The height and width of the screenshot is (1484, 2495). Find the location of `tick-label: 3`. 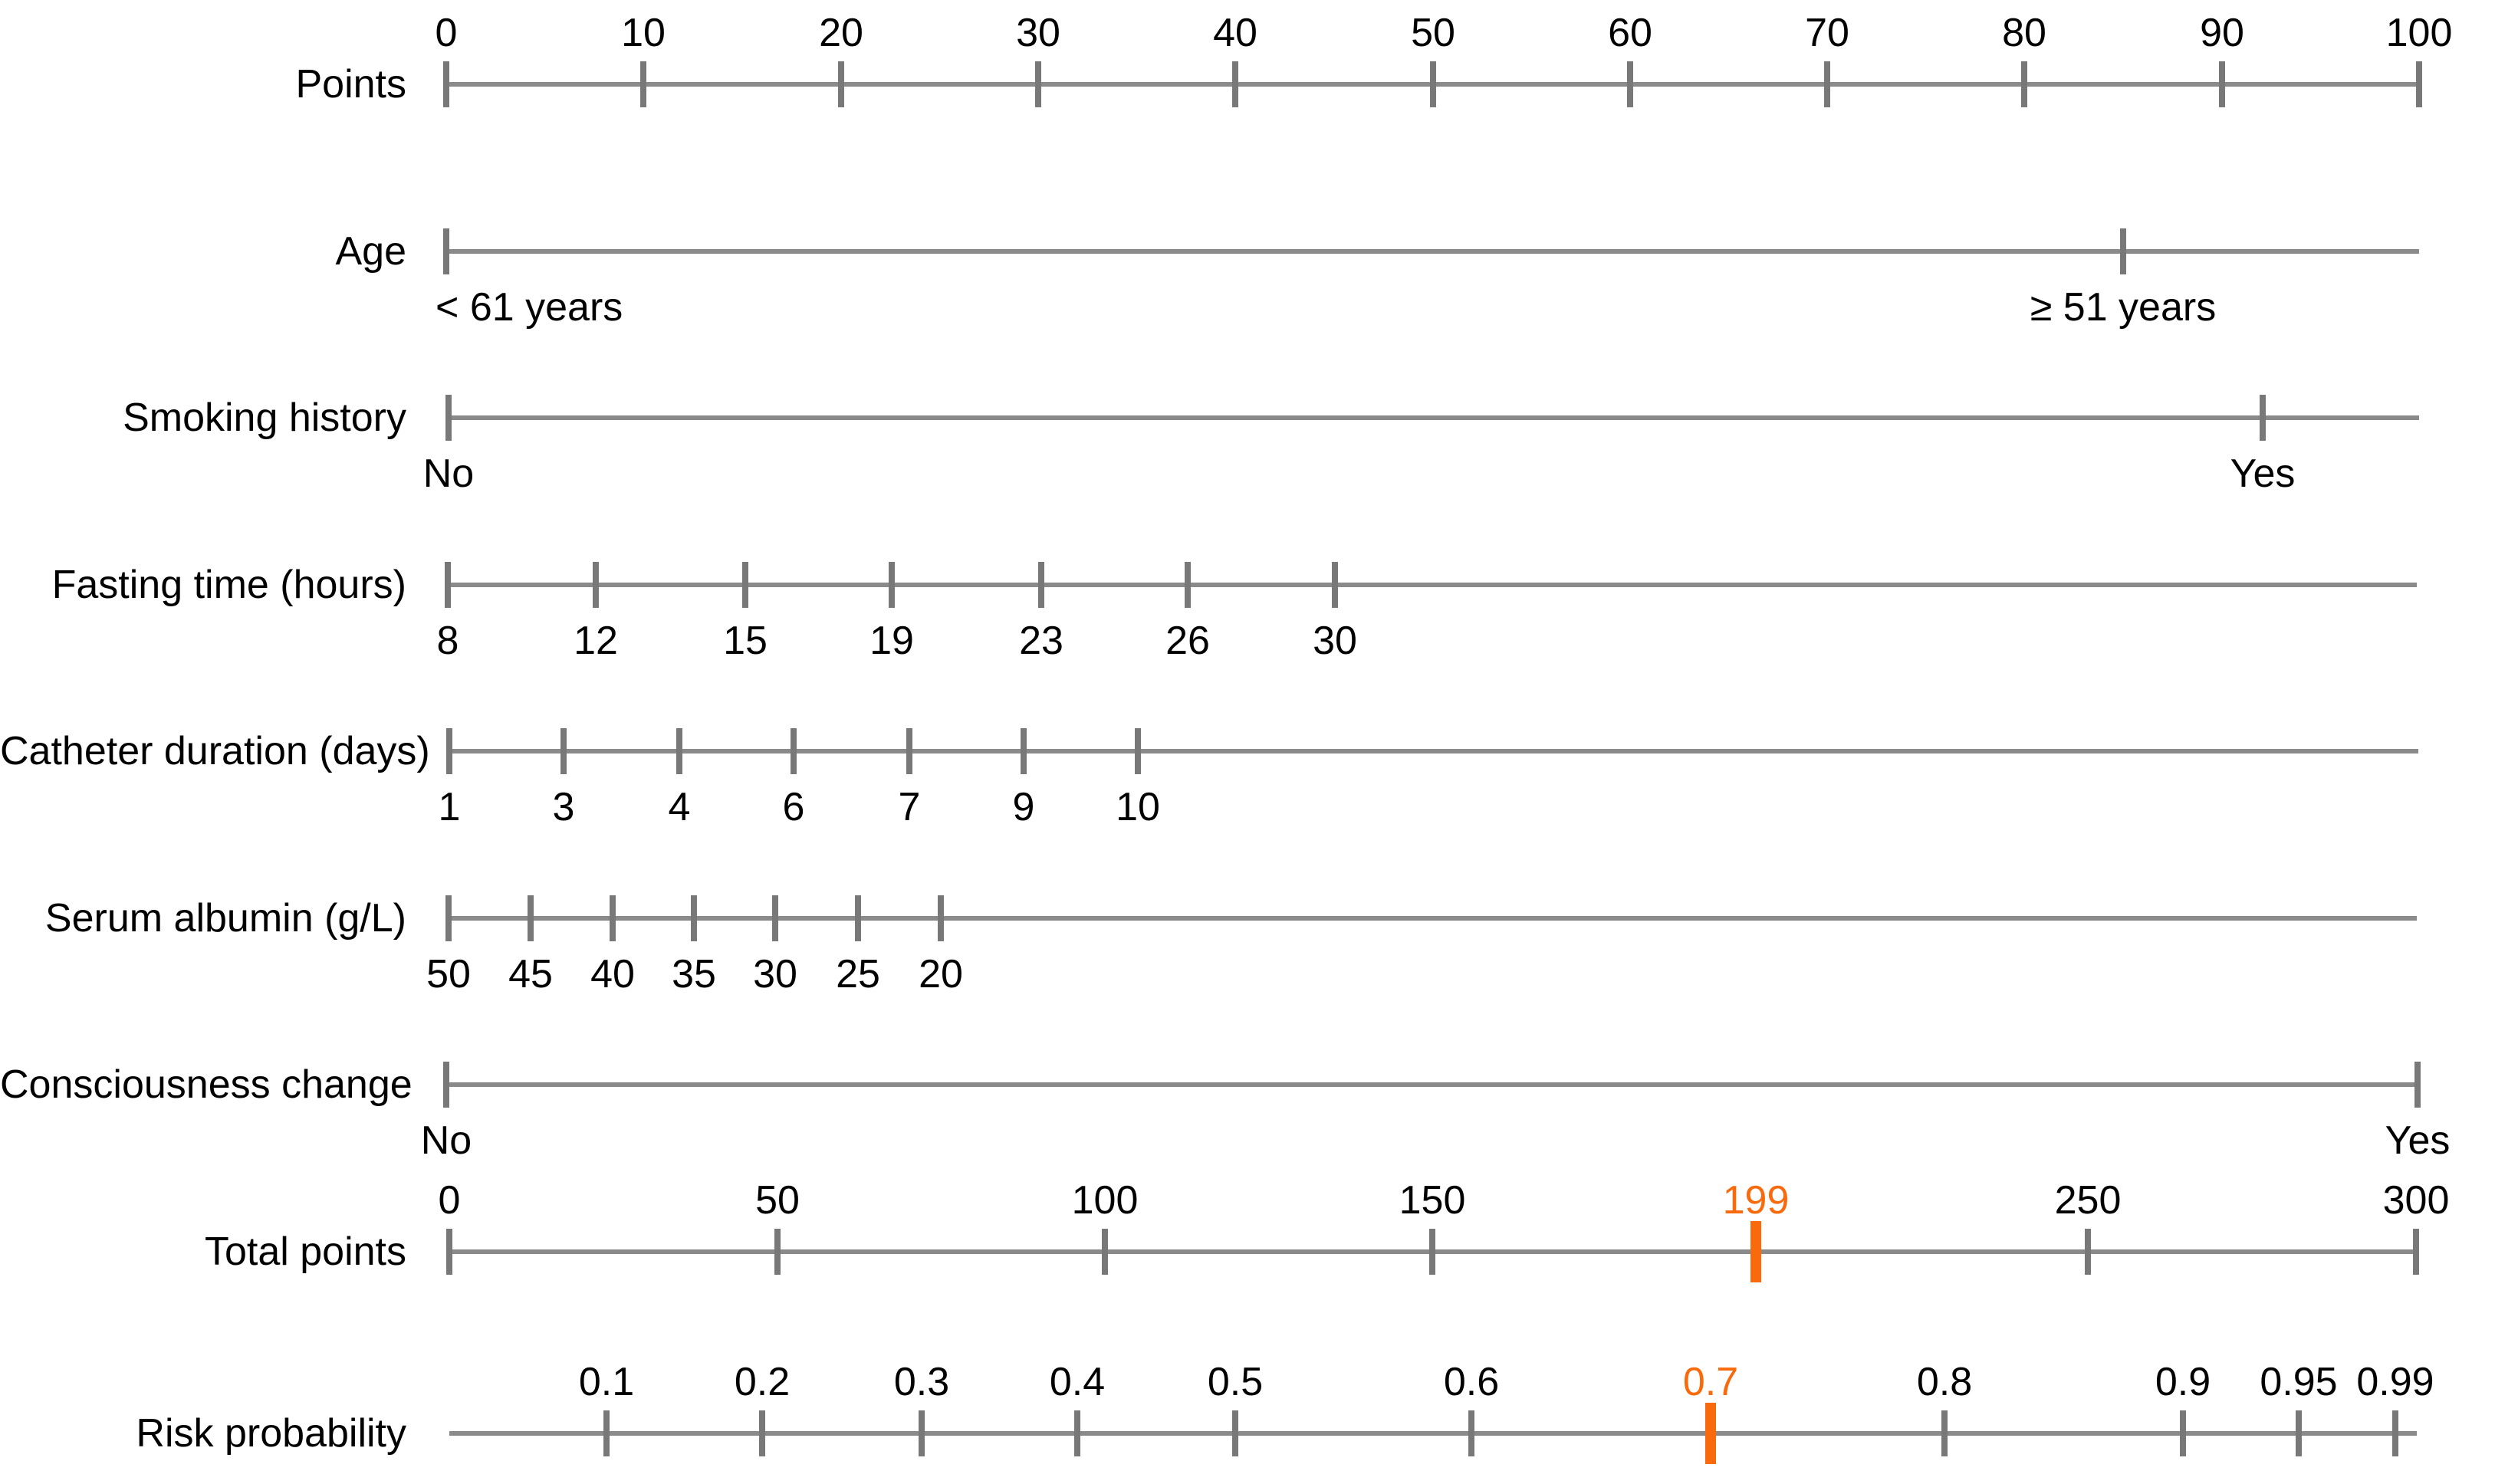

tick-label: 3 is located at coordinates (563, 807).